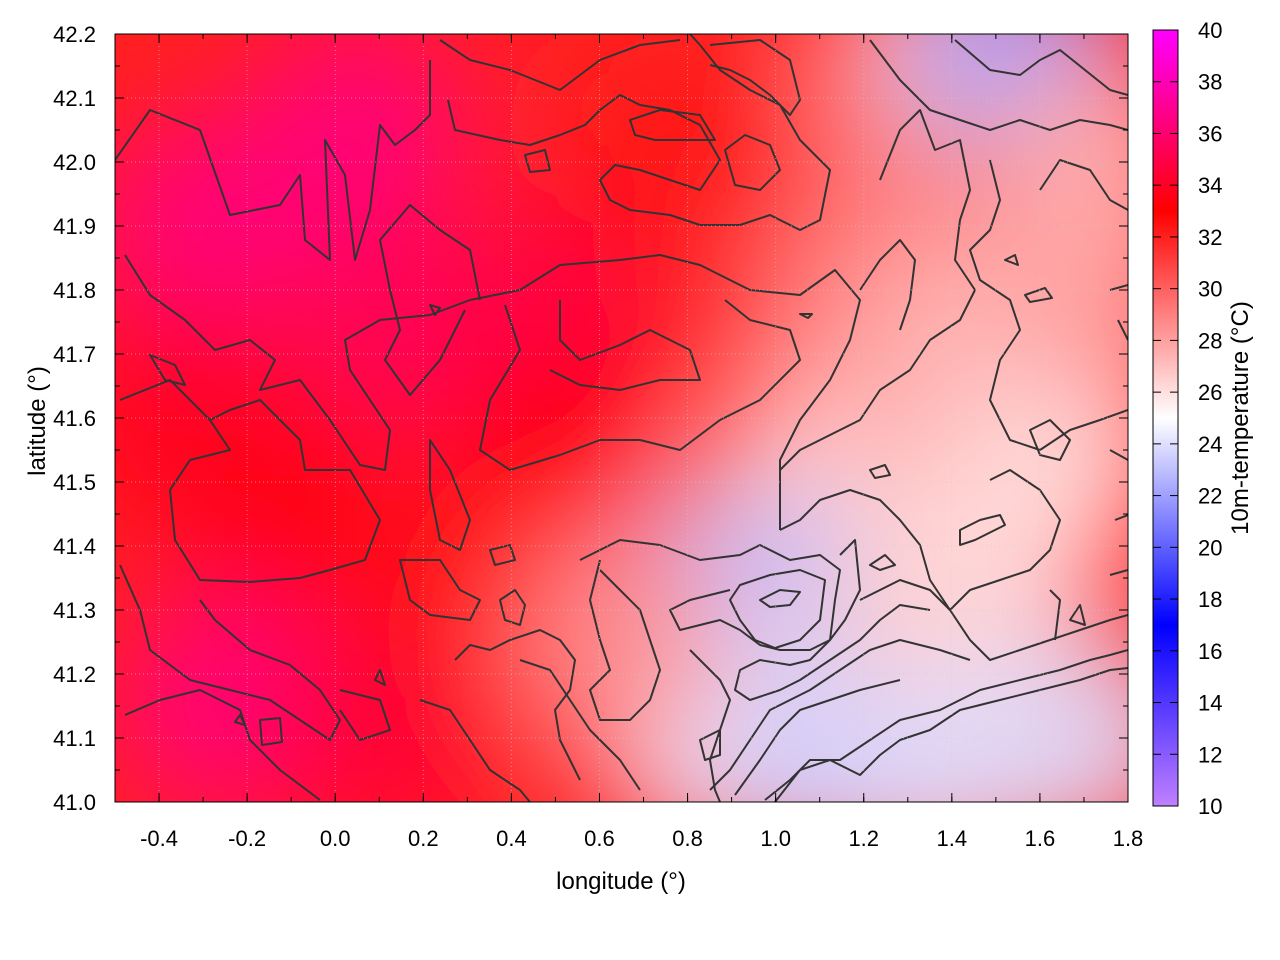  What do you see at coordinates (74, 354) in the screenshot?
I see `y-tick-label: 41.7` at bounding box center [74, 354].